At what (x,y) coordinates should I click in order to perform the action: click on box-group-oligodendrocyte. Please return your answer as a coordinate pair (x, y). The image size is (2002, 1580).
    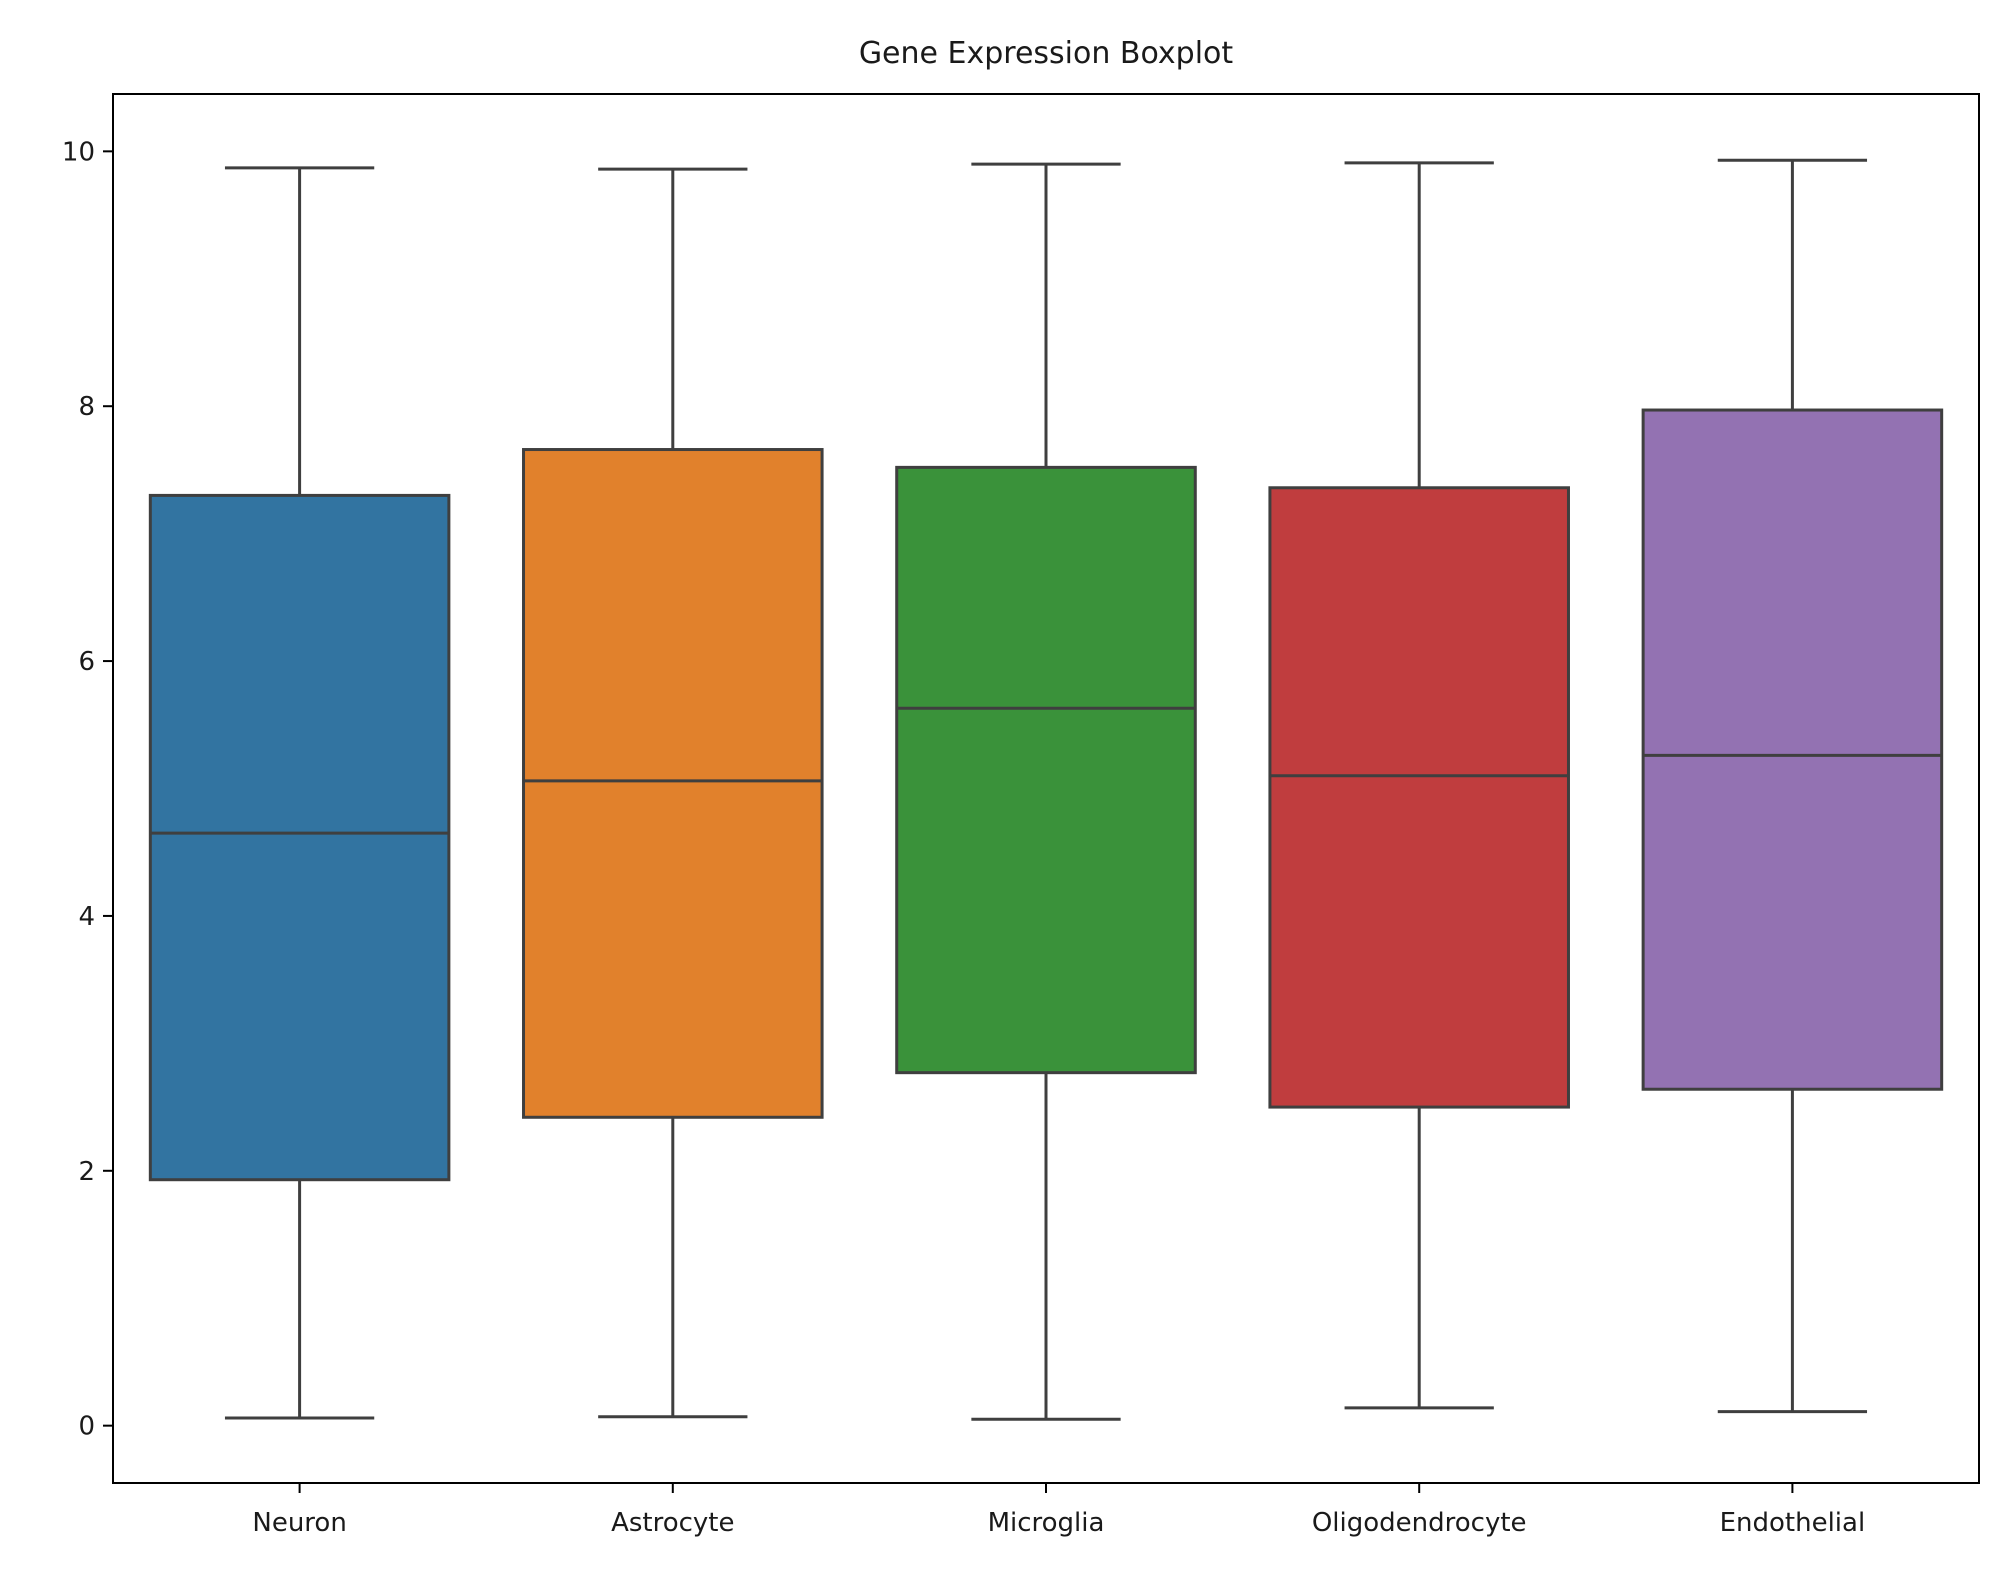
    Looking at the image, I should click on (1419, 785).